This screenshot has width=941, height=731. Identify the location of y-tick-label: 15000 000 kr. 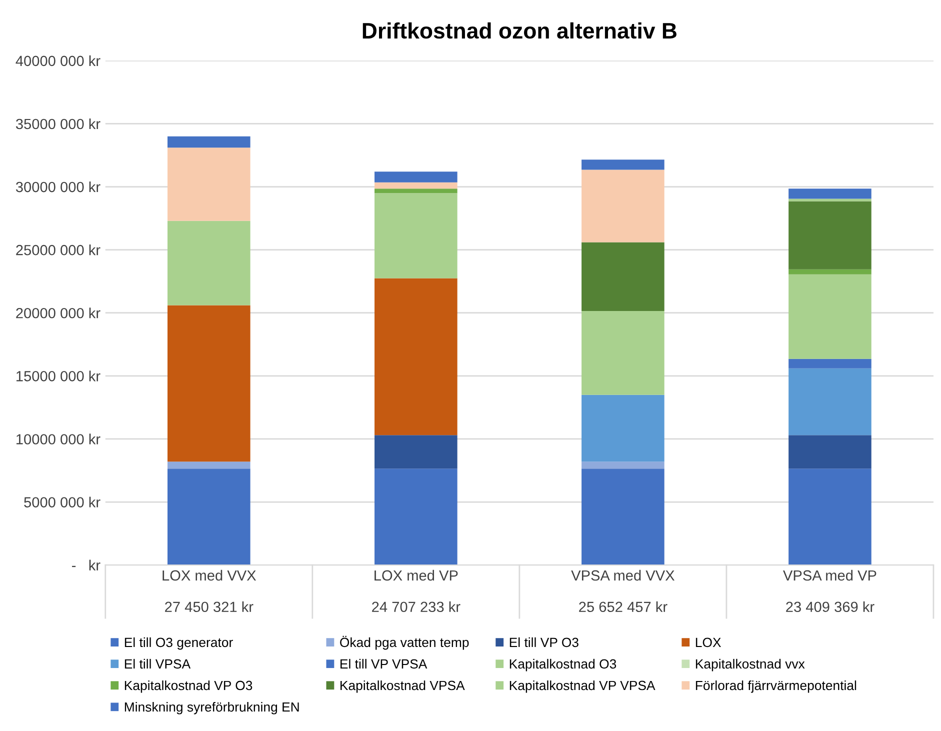
(58, 376).